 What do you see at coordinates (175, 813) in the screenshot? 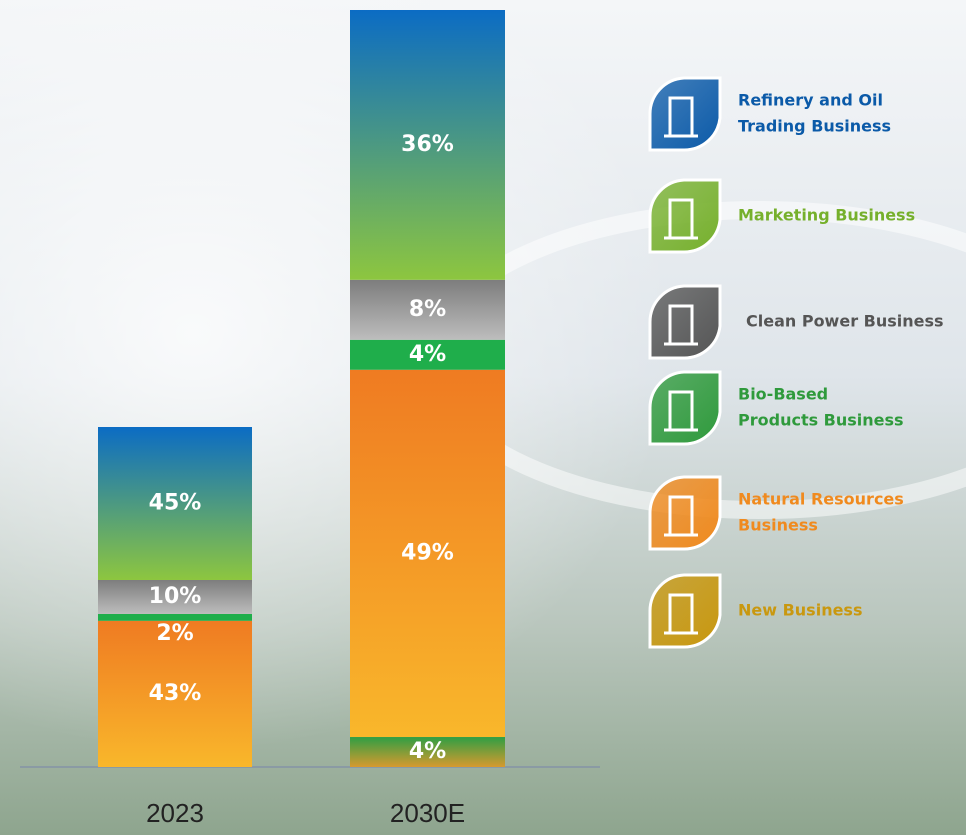
I see `x-tick-label: 2023` at bounding box center [175, 813].